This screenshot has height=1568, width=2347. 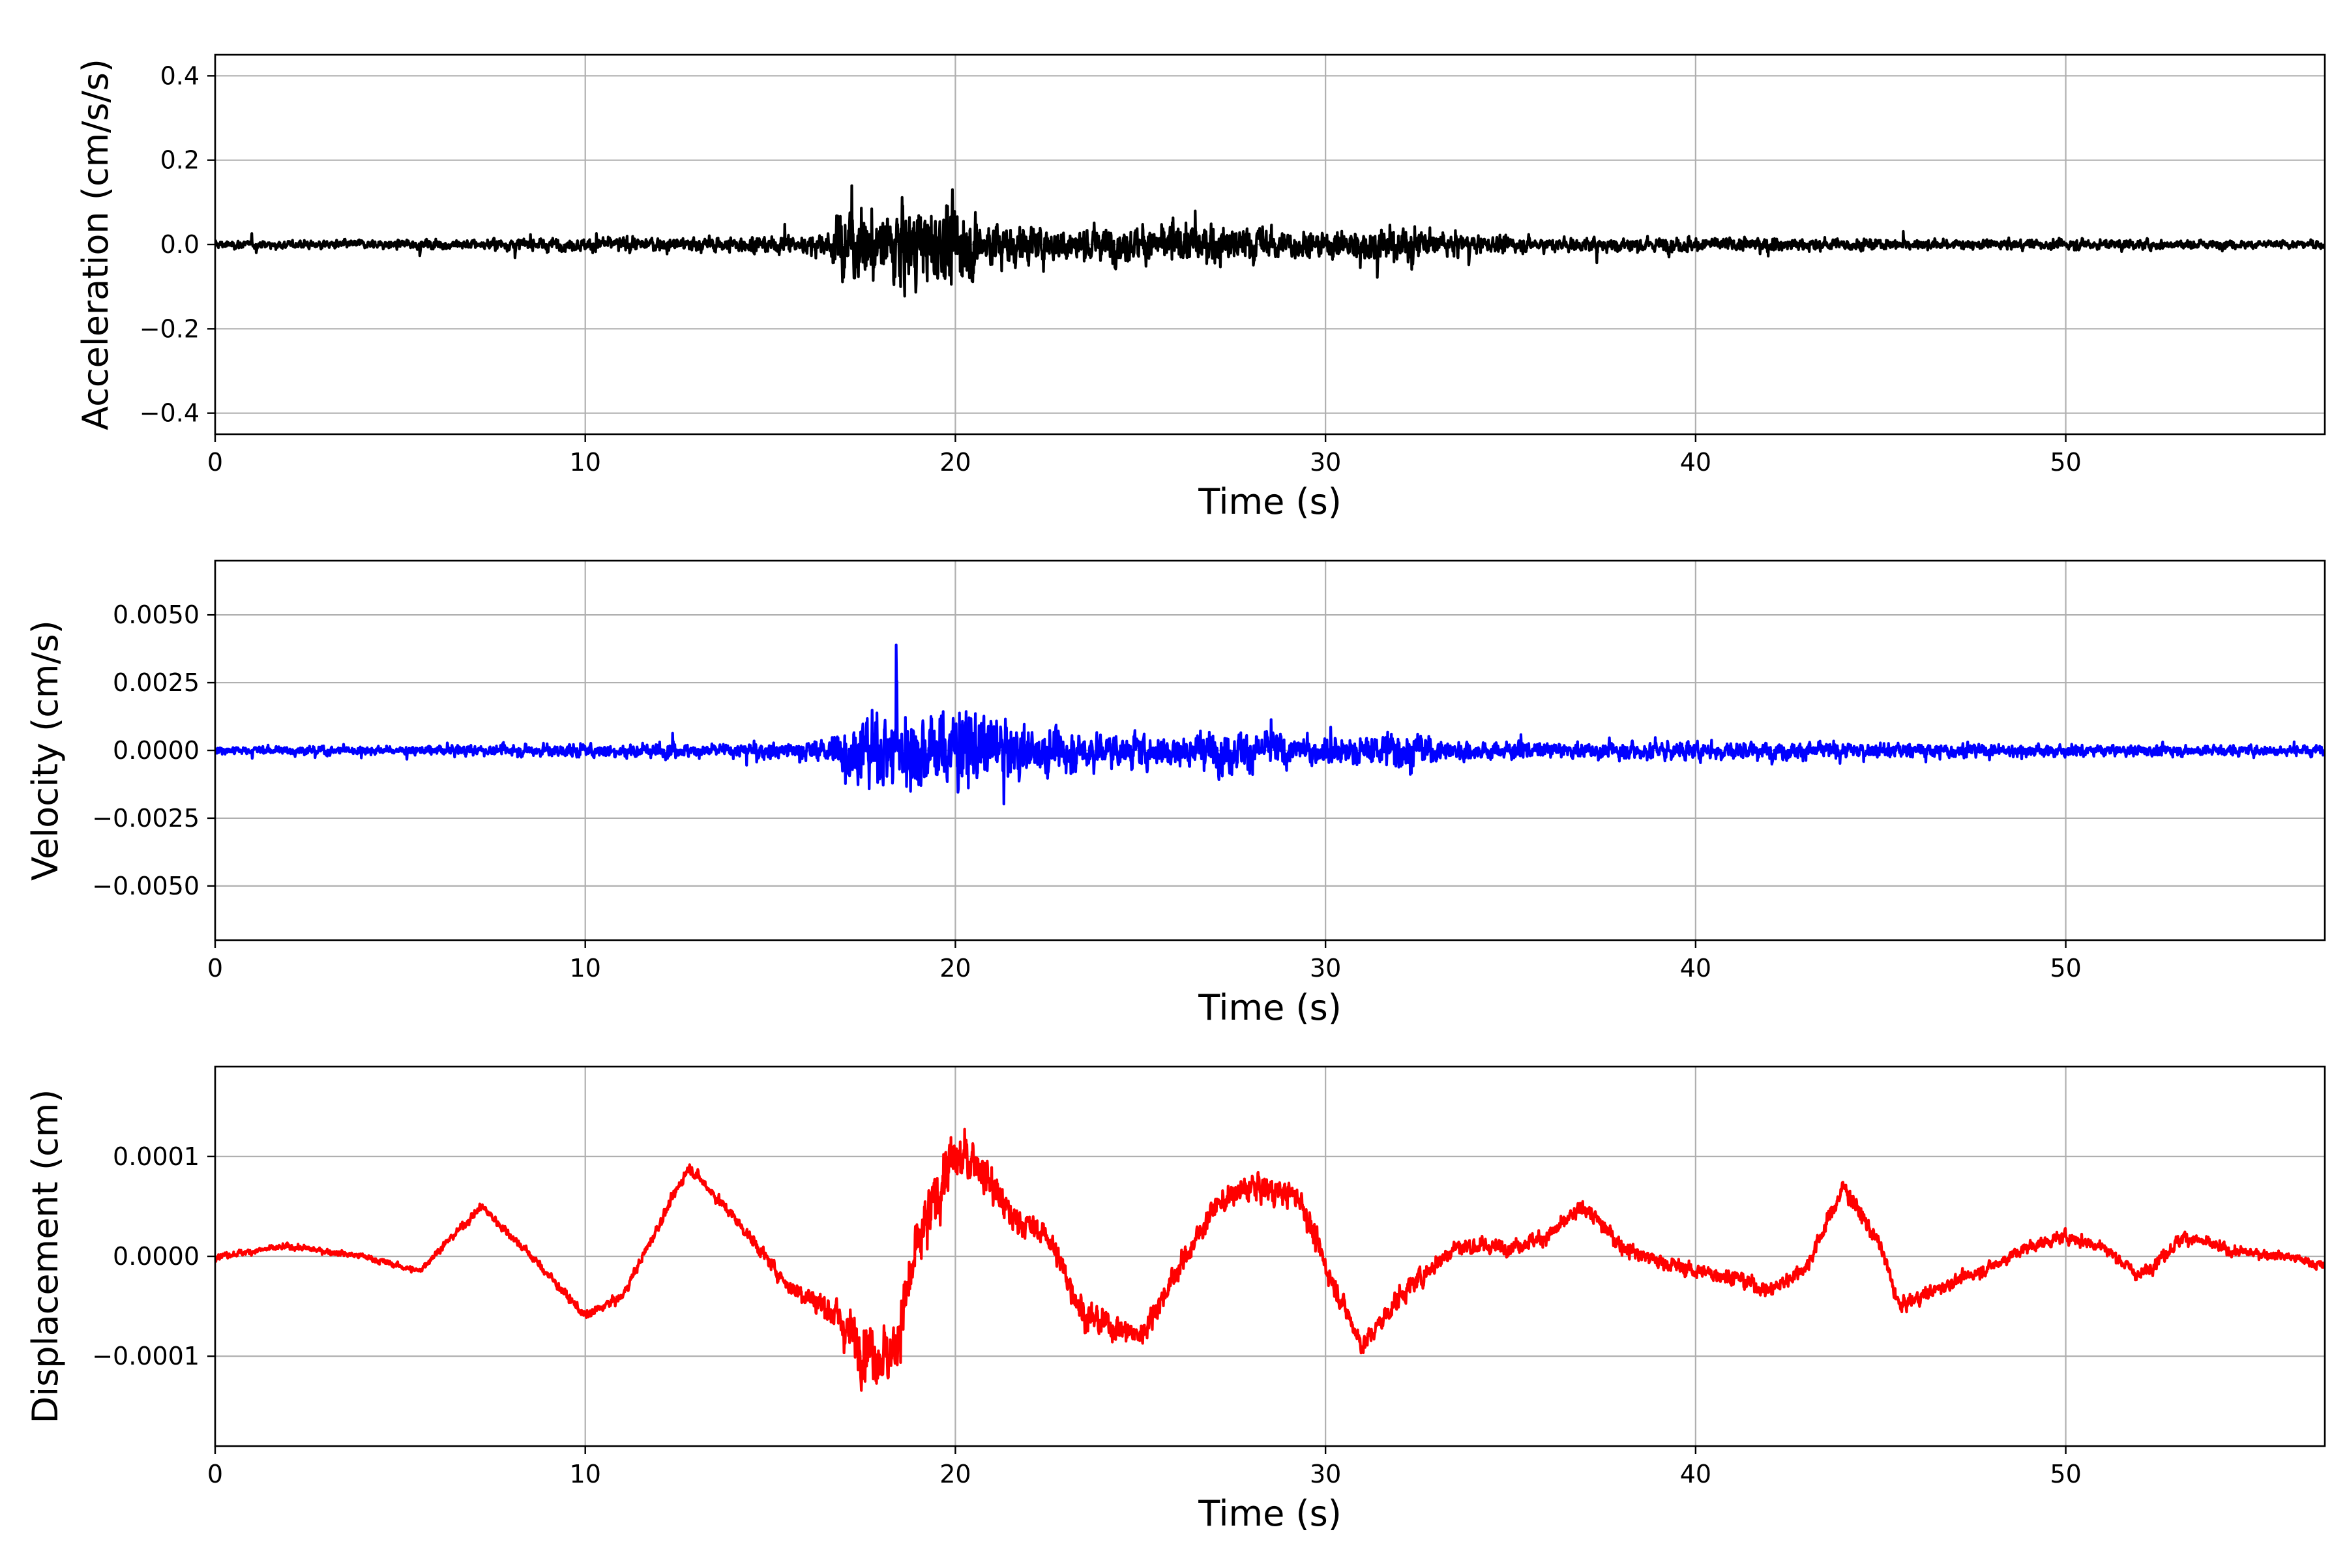 I want to click on acceleration-ylabel: Acceleration (cm/s/s), so click(x=95, y=245).